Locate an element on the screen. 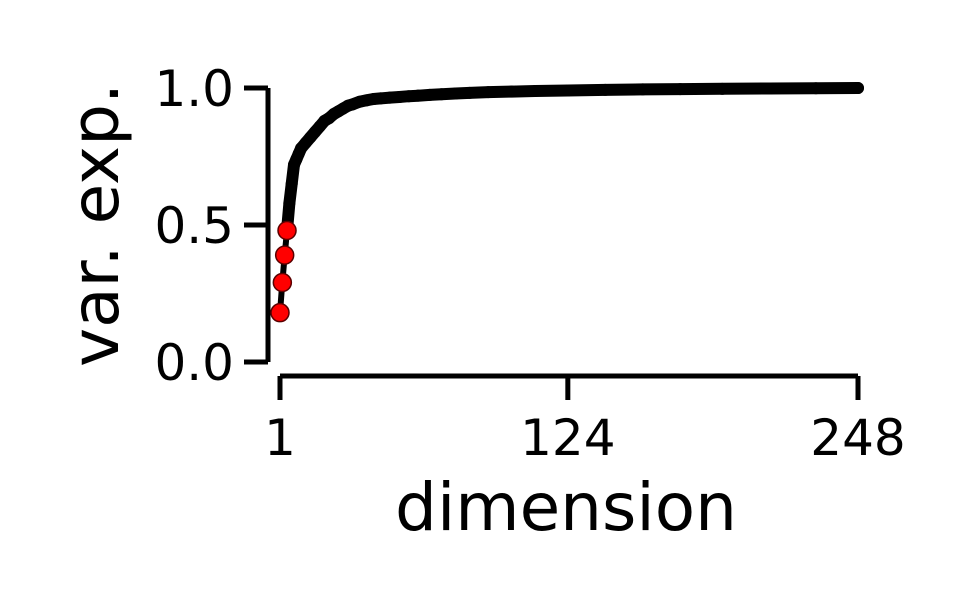 Image resolution: width=971 pixels, height=607 pixels. x-tick-label: 124 is located at coordinates (567, 438).